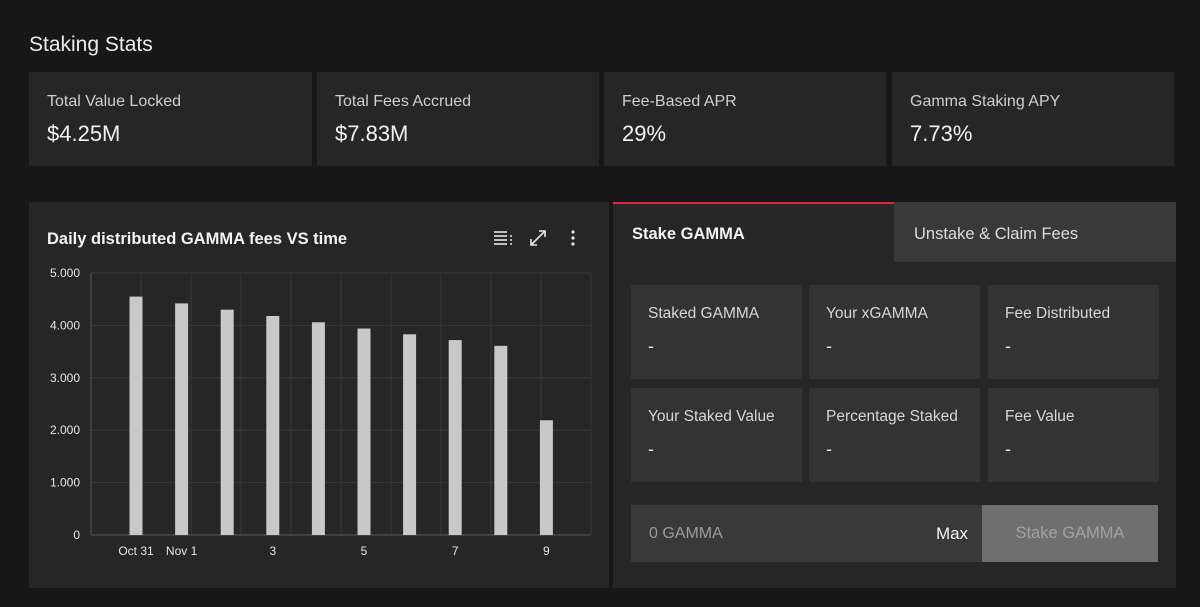 The image size is (1200, 607). I want to click on stat-label: Total Value Locked, so click(114, 101).